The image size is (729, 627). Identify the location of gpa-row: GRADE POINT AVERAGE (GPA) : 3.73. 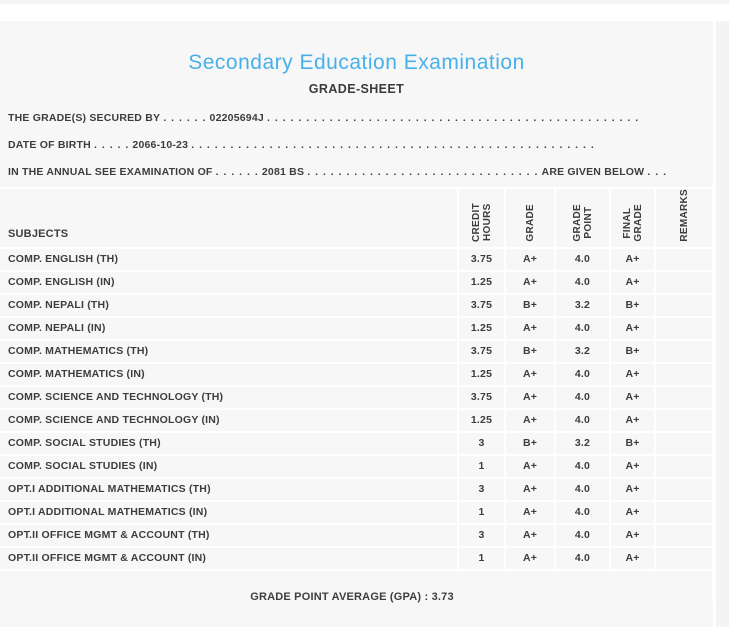
(356, 585).